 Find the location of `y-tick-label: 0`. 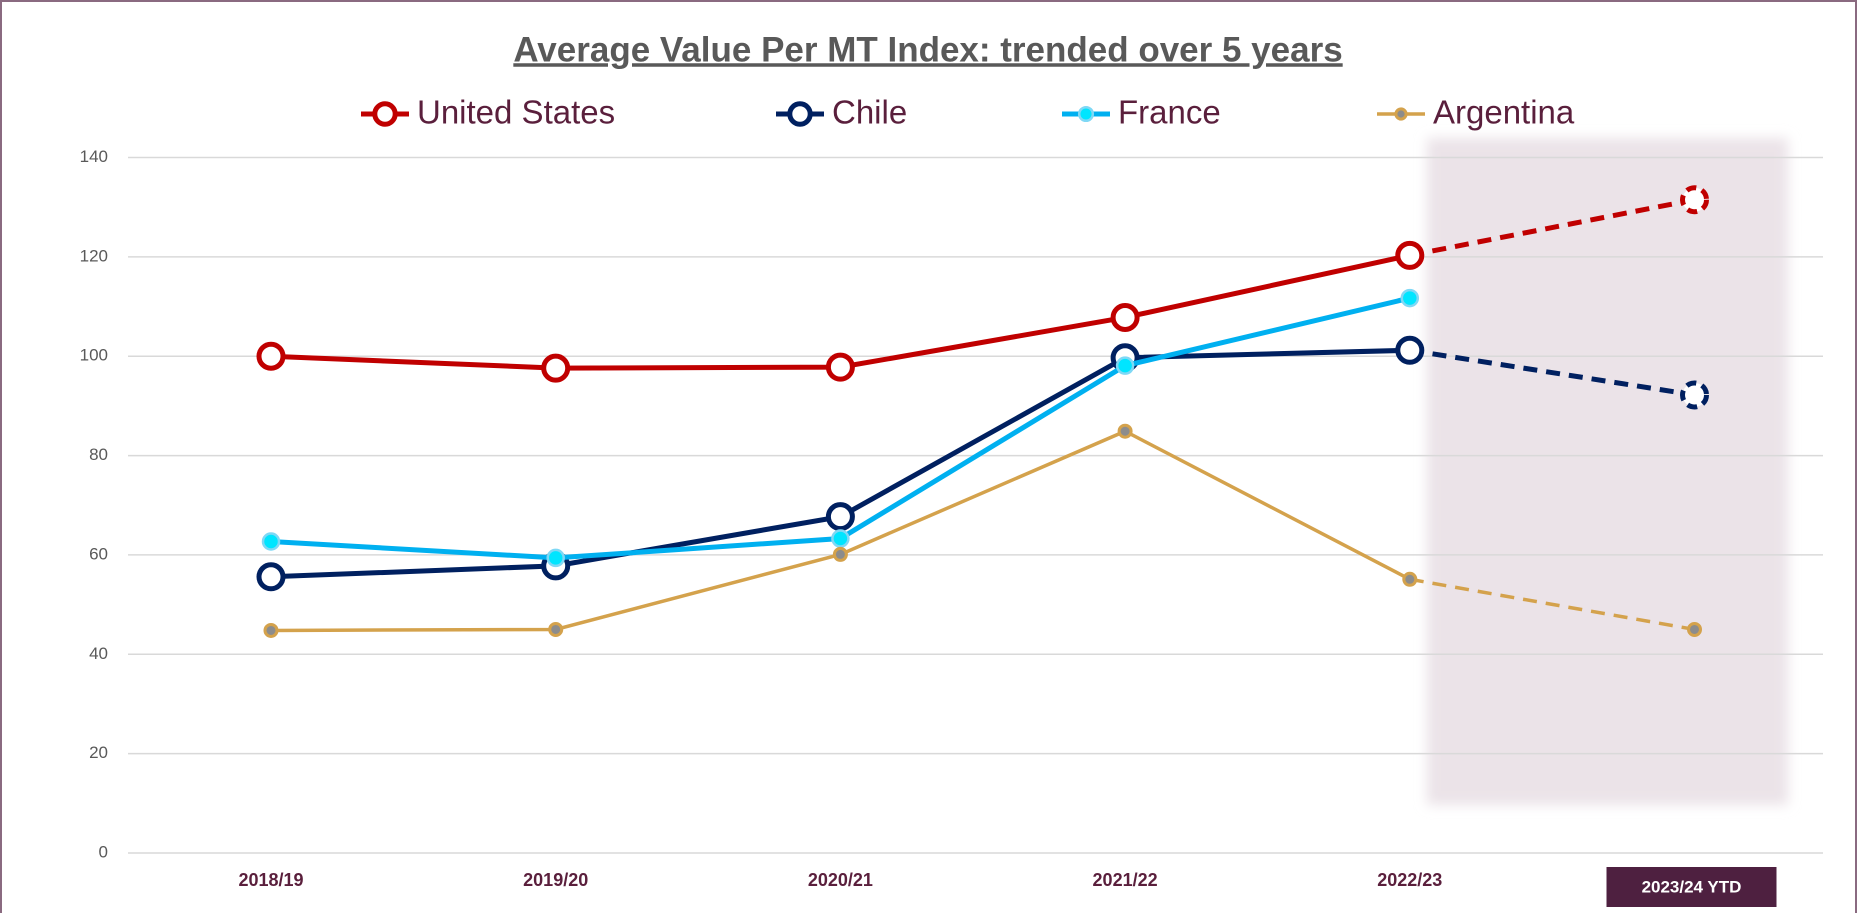

y-tick-label: 0 is located at coordinates (103, 851).